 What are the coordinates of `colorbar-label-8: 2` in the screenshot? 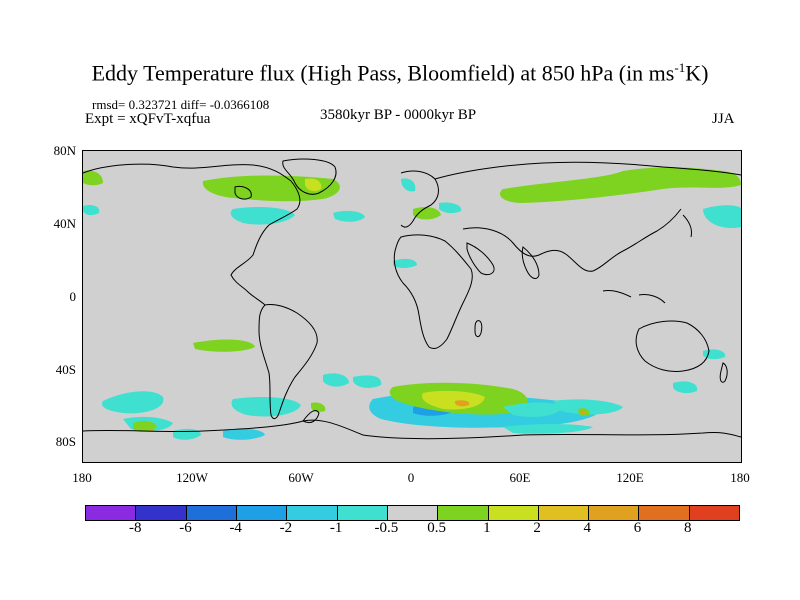 It's located at (537, 528).